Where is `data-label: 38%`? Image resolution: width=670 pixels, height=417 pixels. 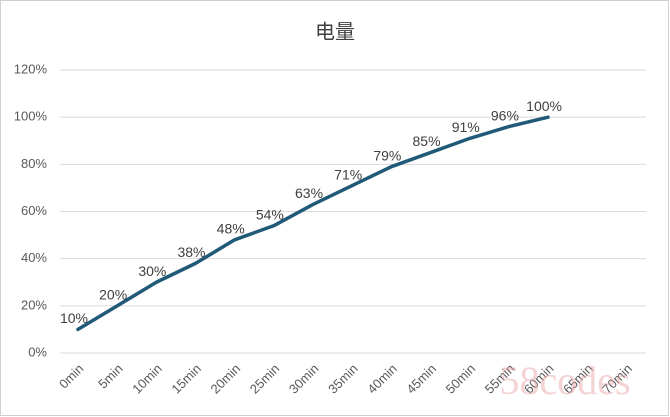
data-label: 38% is located at coordinates (191, 252).